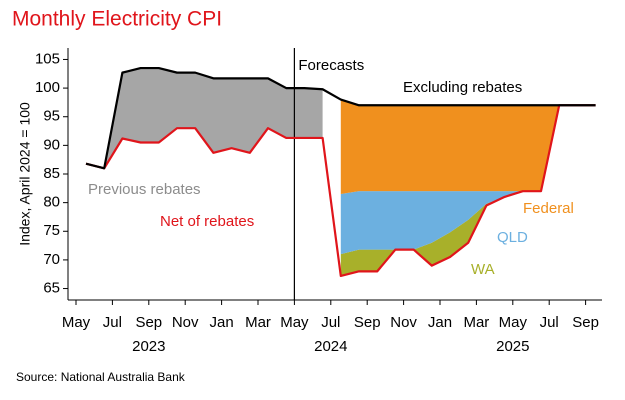 The width and height of the screenshot is (625, 400). What do you see at coordinates (51, 288) in the screenshot?
I see `y-tick-label: 65` at bounding box center [51, 288].